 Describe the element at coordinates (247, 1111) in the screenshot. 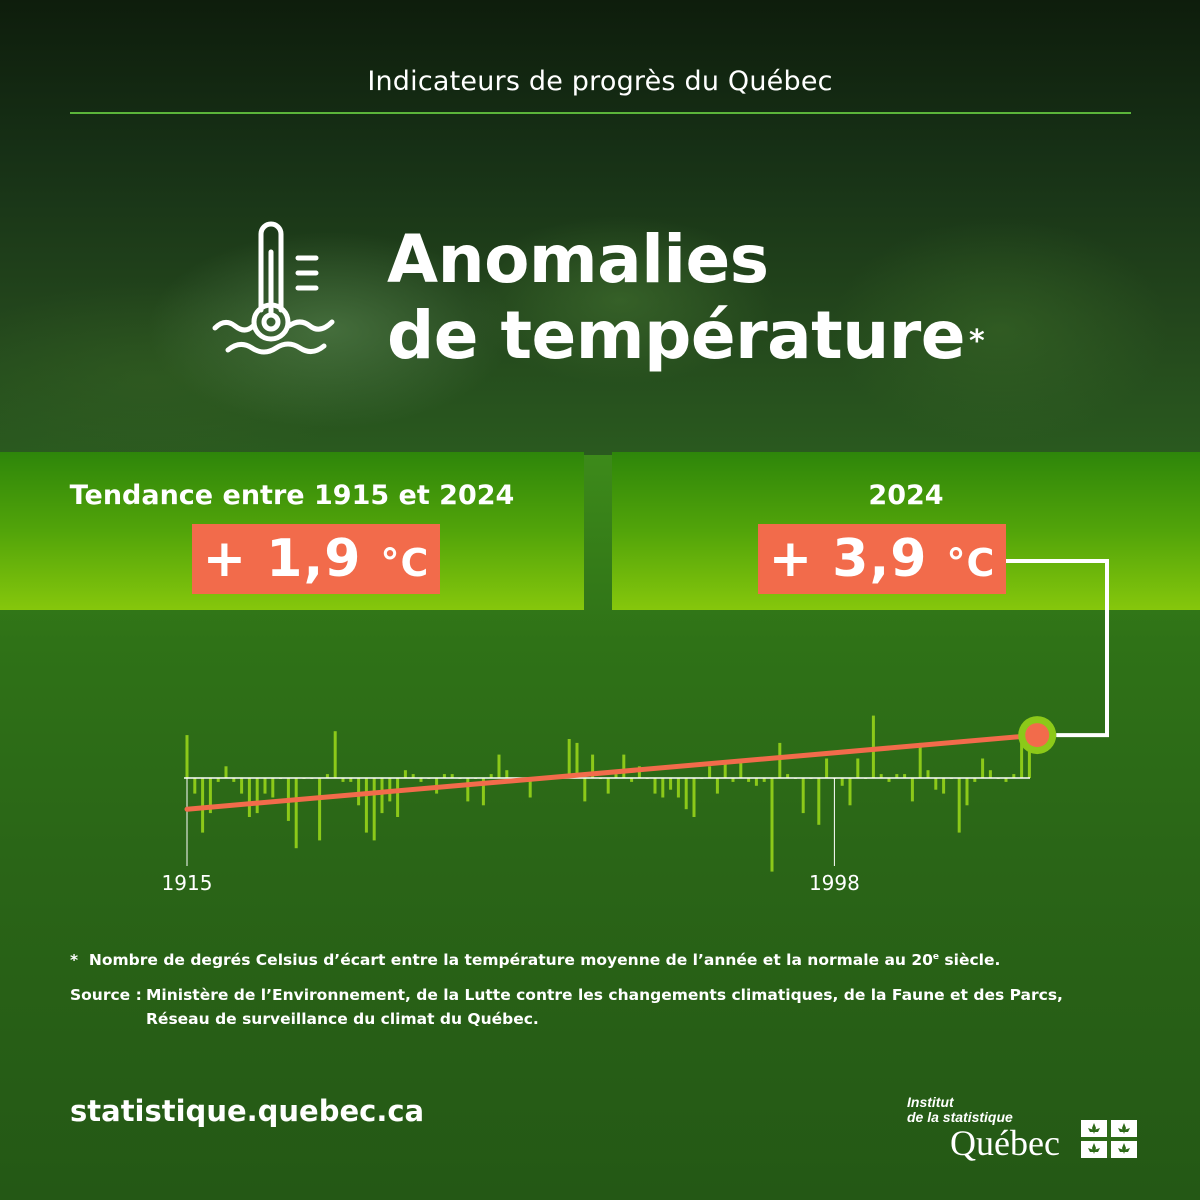

I see `website-link: statistique.quebec.ca` at that location.